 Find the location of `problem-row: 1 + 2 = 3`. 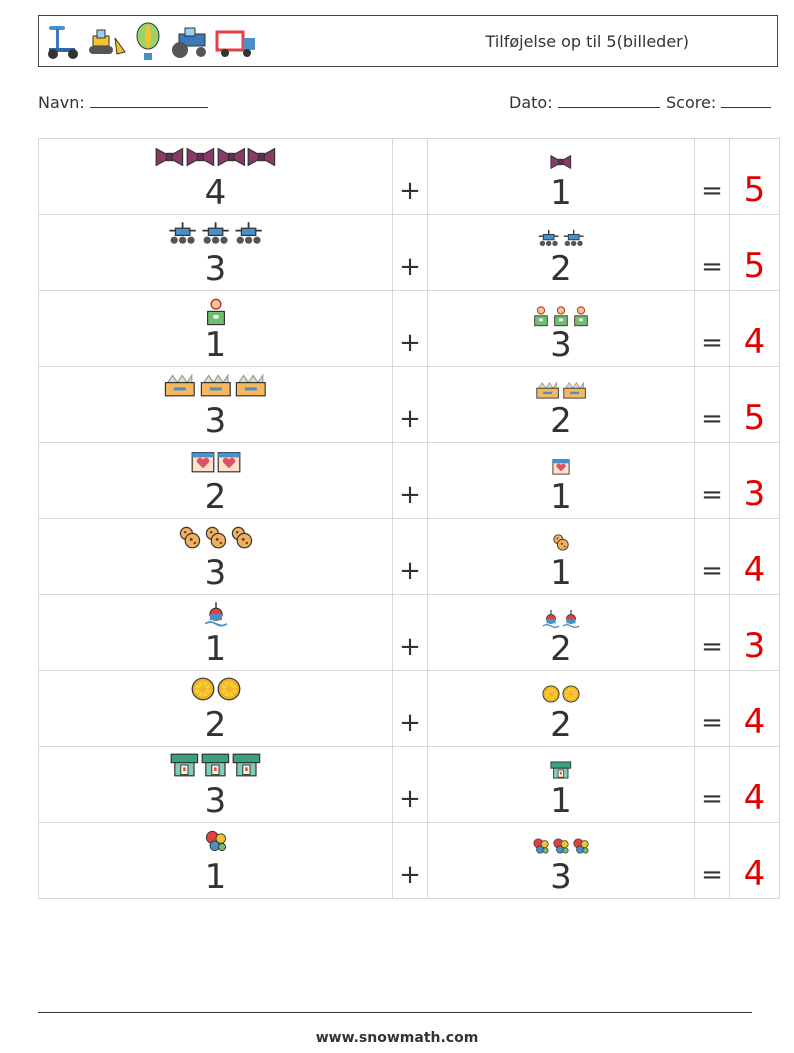

problem-row: 1 + 2 = 3 is located at coordinates (409, 632).